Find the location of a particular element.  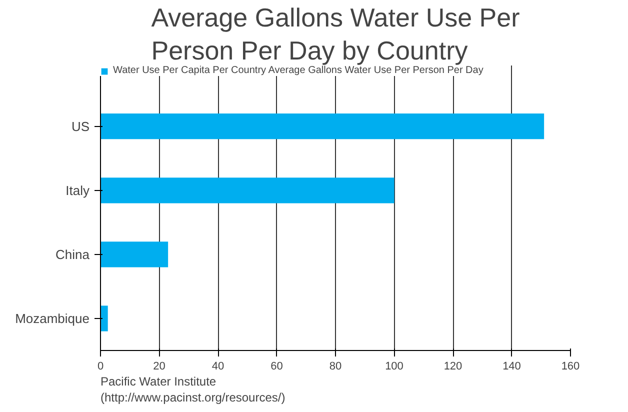

x-tick-label: 140 is located at coordinates (511, 366).